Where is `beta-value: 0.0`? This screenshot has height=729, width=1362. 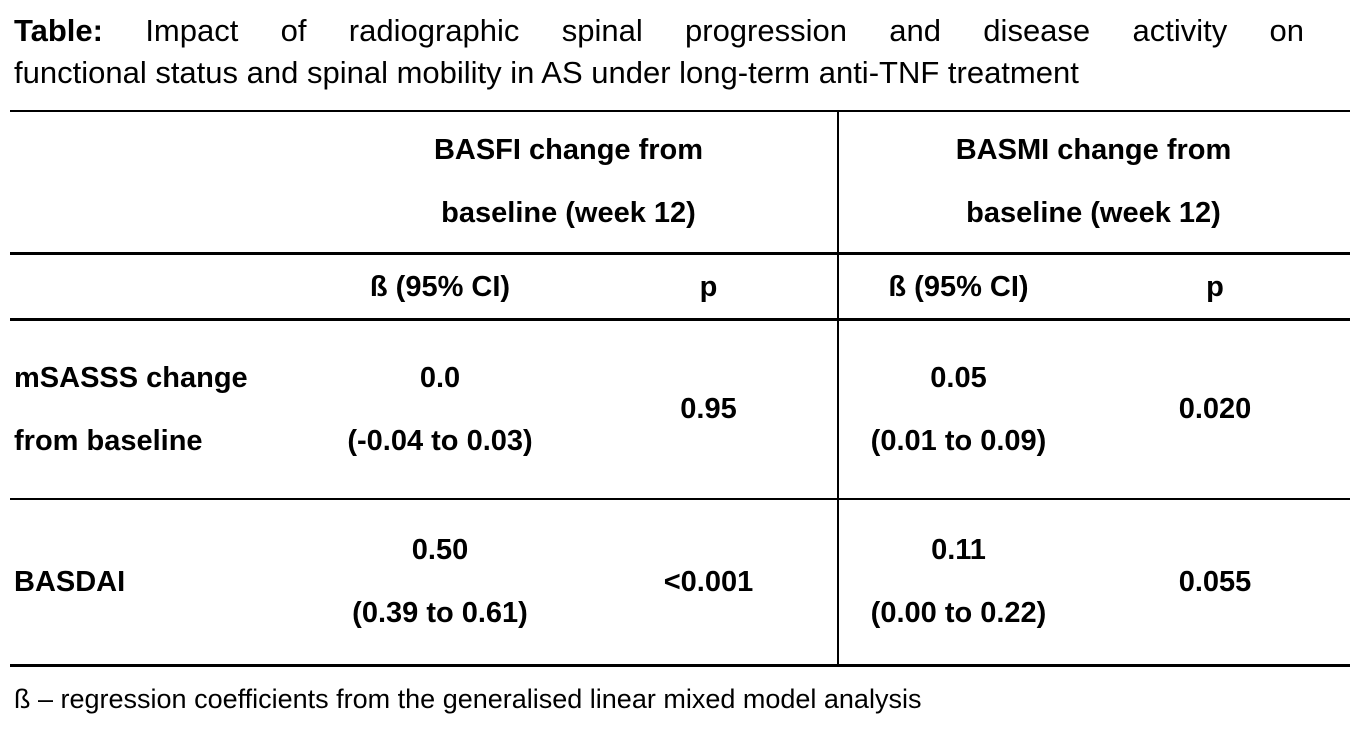 beta-value: 0.0 is located at coordinates (440, 377).